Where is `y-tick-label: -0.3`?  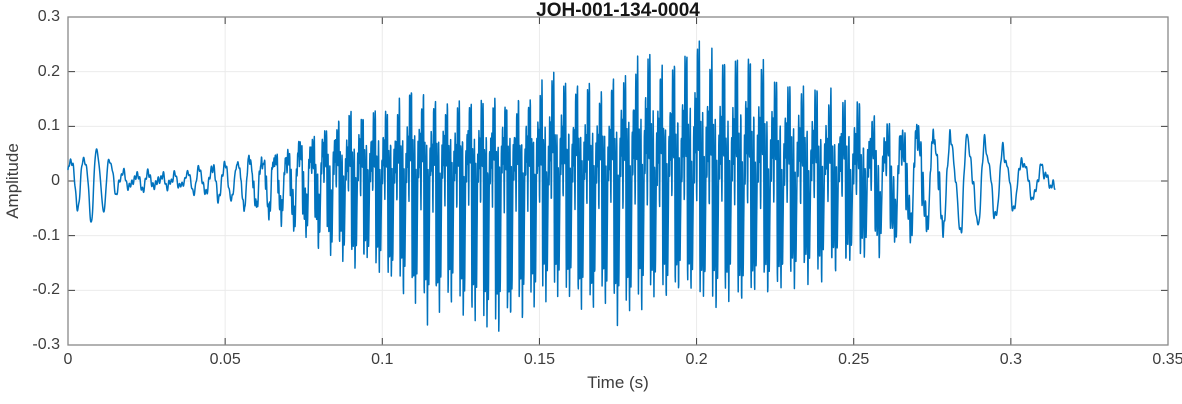 y-tick-label: -0.3 is located at coordinates (46, 344).